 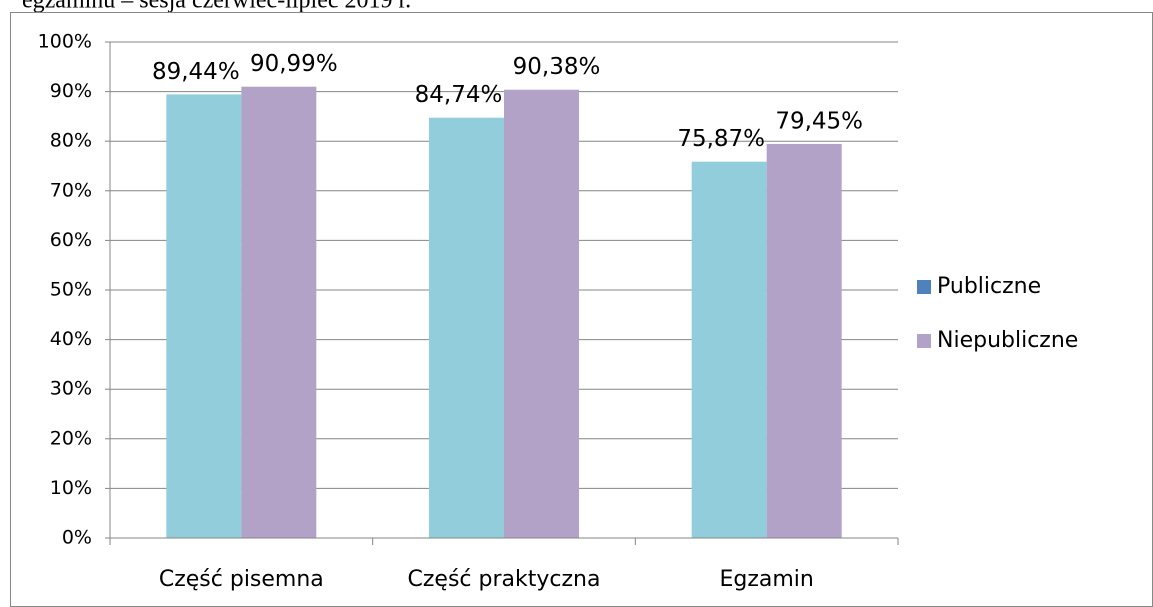 What do you see at coordinates (196, 72) in the screenshot?
I see `value-label: 89,44%` at bounding box center [196, 72].